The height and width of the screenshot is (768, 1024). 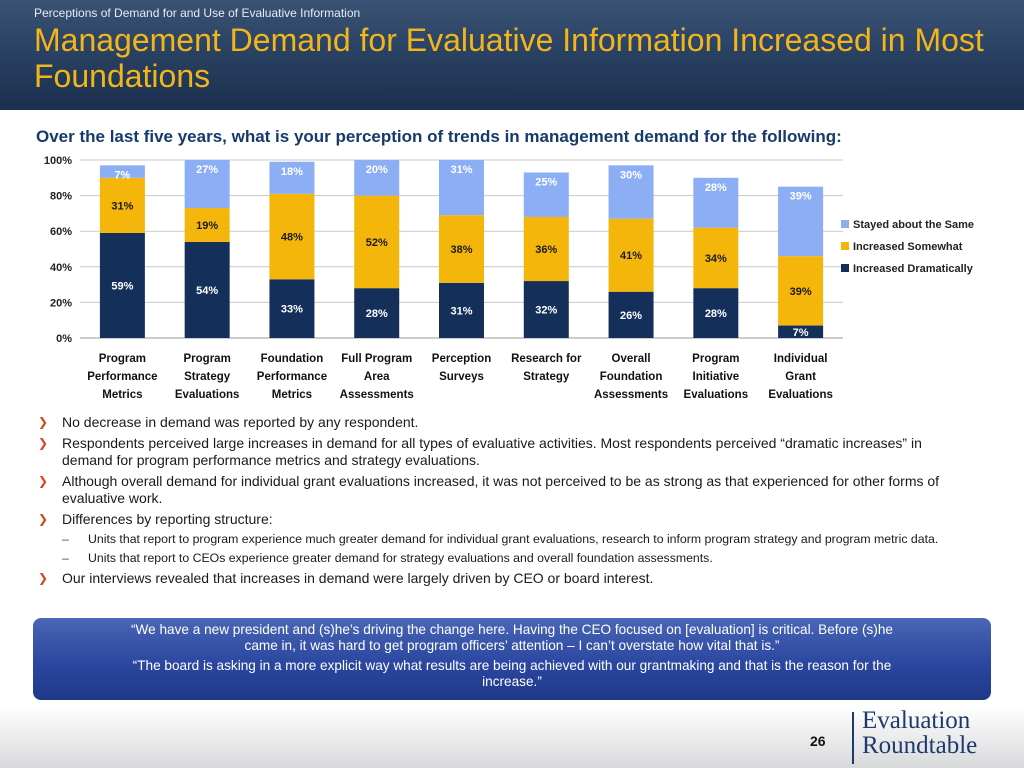 What do you see at coordinates (207, 170) in the screenshot?
I see `data-label: 27%` at bounding box center [207, 170].